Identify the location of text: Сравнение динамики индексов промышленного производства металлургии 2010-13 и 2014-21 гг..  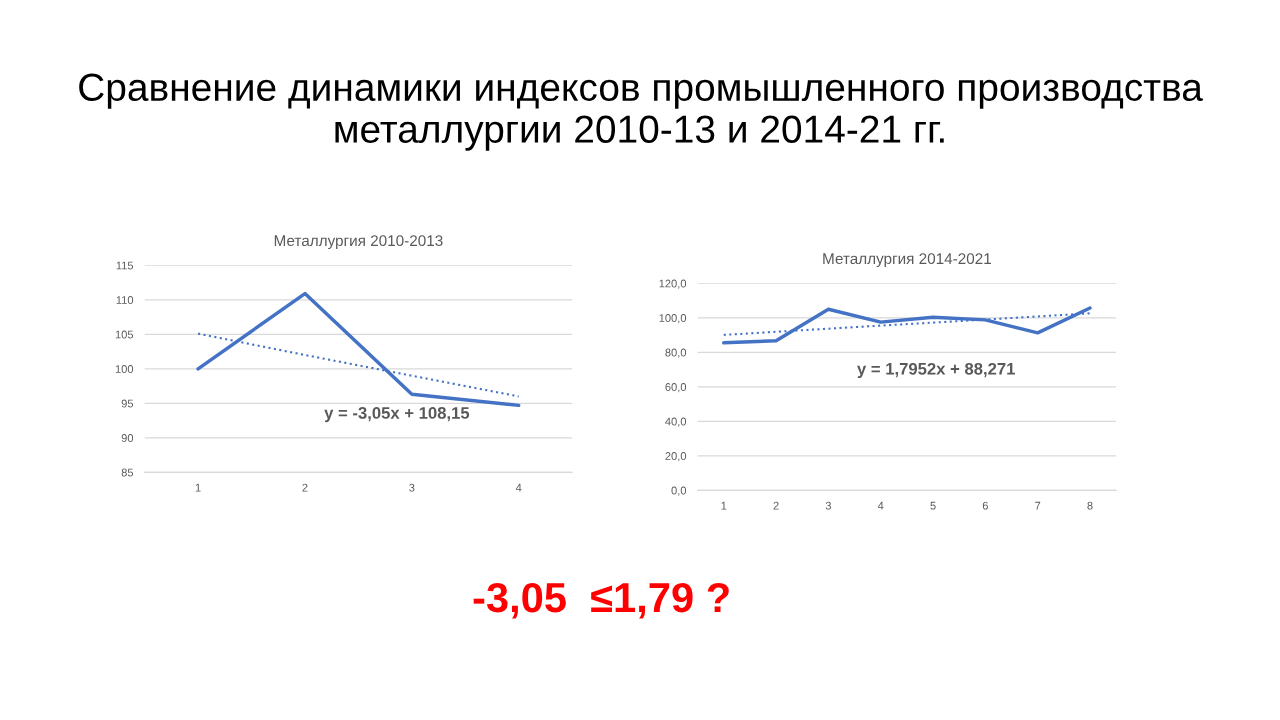
(641, 112).